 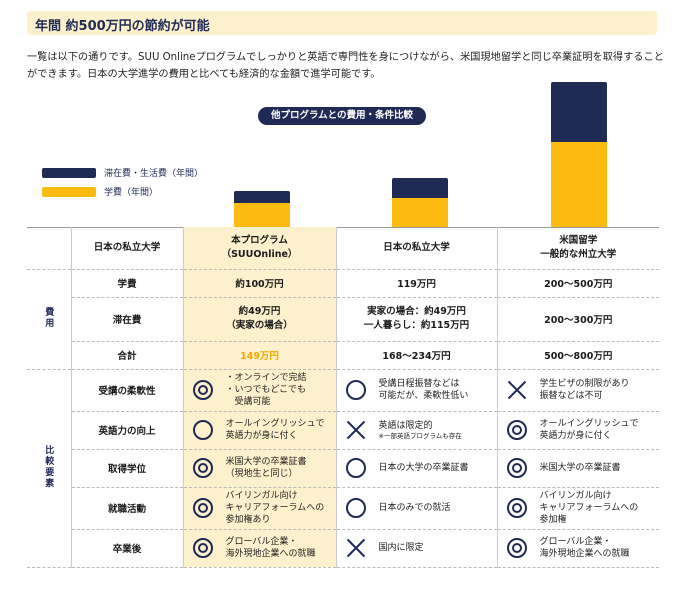 What do you see at coordinates (127, 319) in the screenshot?
I see `row-label: 滞在費` at bounding box center [127, 319].